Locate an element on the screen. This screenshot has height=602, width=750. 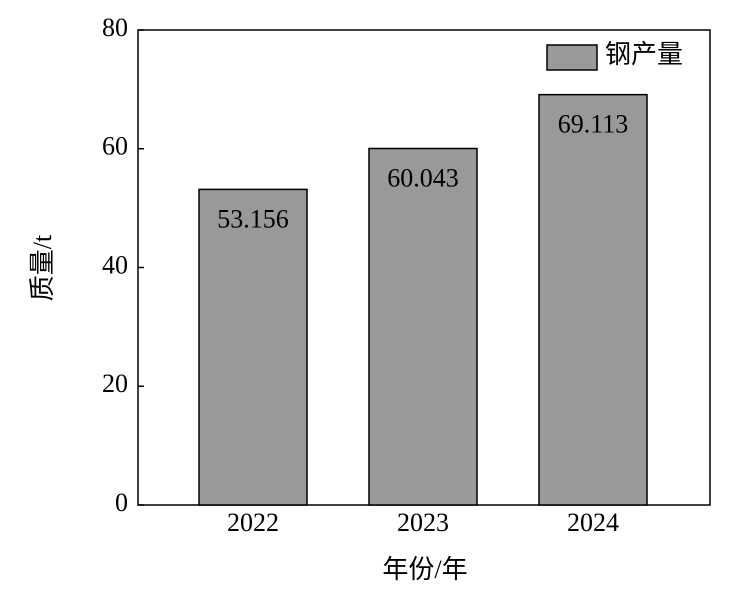
y-tick-label: 80 is located at coordinates (115, 27).